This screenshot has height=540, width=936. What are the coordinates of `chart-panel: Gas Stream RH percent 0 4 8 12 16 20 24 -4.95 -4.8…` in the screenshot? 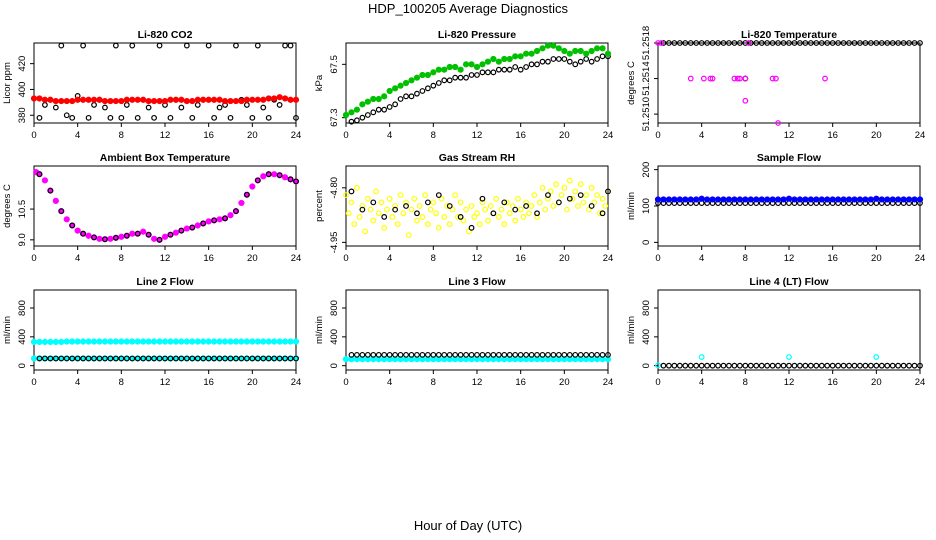 It's located at (463, 208).